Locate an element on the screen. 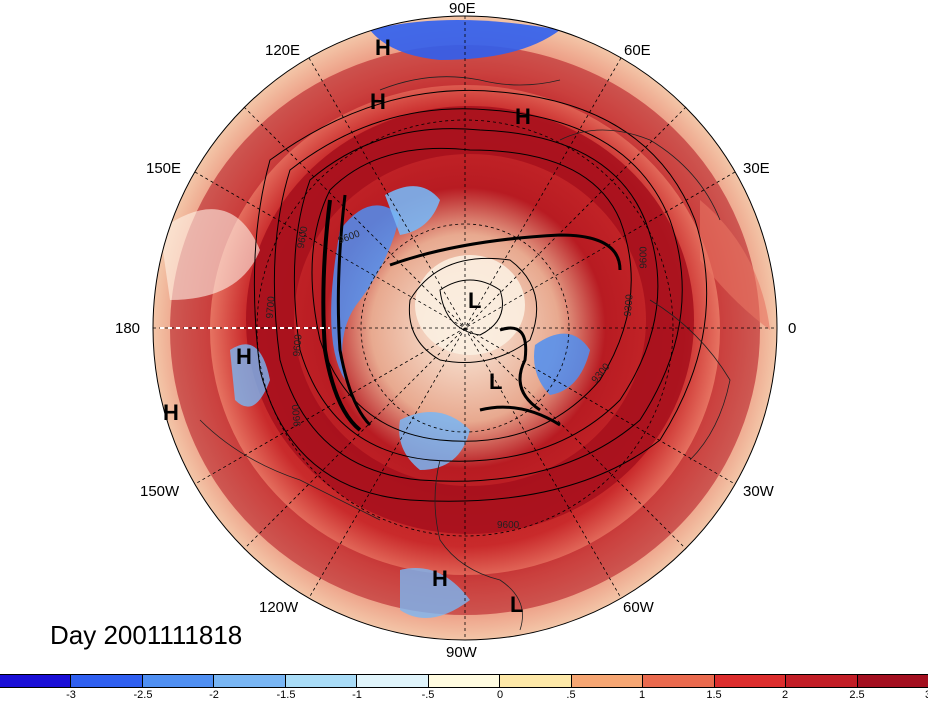 This screenshot has height=702, width=928. colorbar-tick-label: 2 is located at coordinates (785, 695).